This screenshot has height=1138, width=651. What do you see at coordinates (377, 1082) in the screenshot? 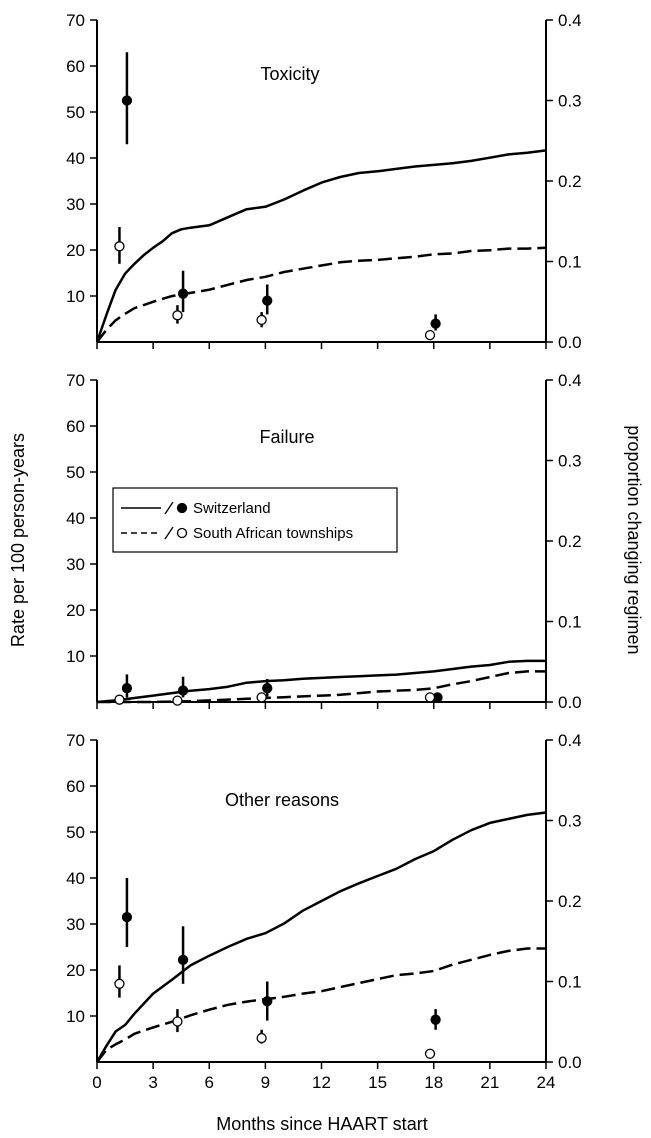
I see `x-tick-label: 15` at bounding box center [377, 1082].